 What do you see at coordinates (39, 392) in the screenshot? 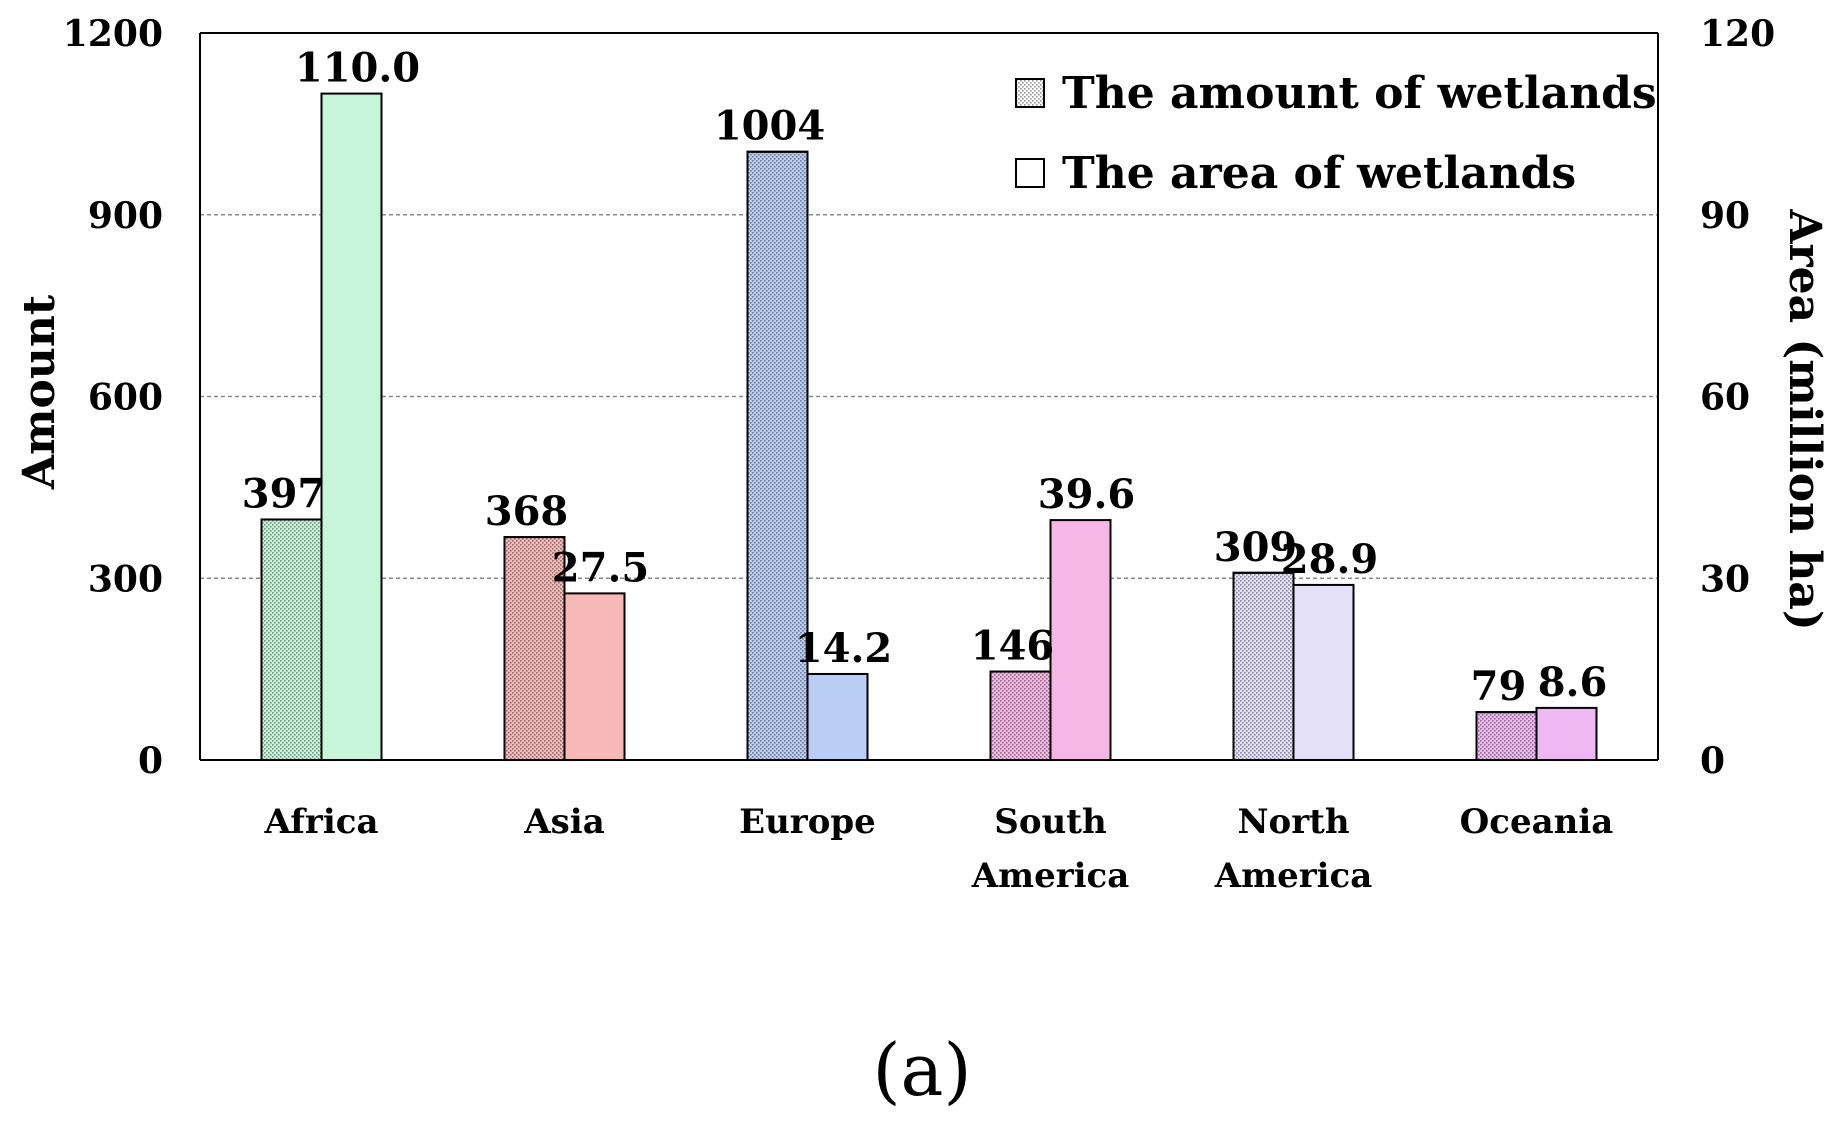
I see `y-left-axis-title: Amount` at bounding box center [39, 392].